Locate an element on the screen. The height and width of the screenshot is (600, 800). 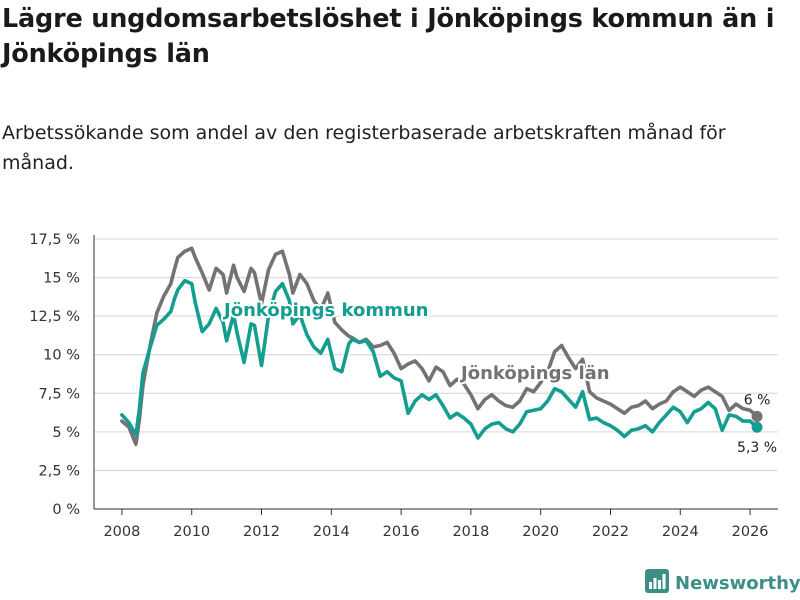
y-tick-label: 10 % is located at coordinates (61, 356).